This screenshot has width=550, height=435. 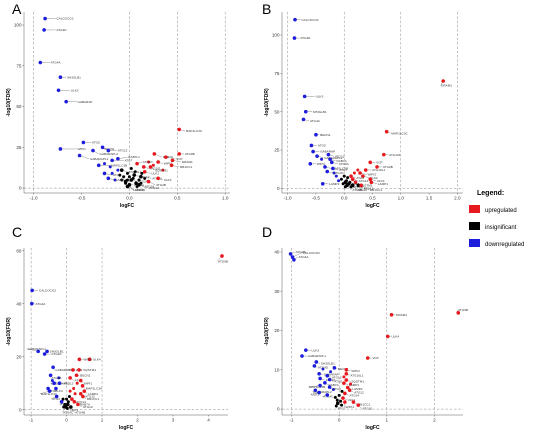 What do you see at coordinates (208, 420) in the screenshot?
I see `x-tick-label: 4` at bounding box center [208, 420].